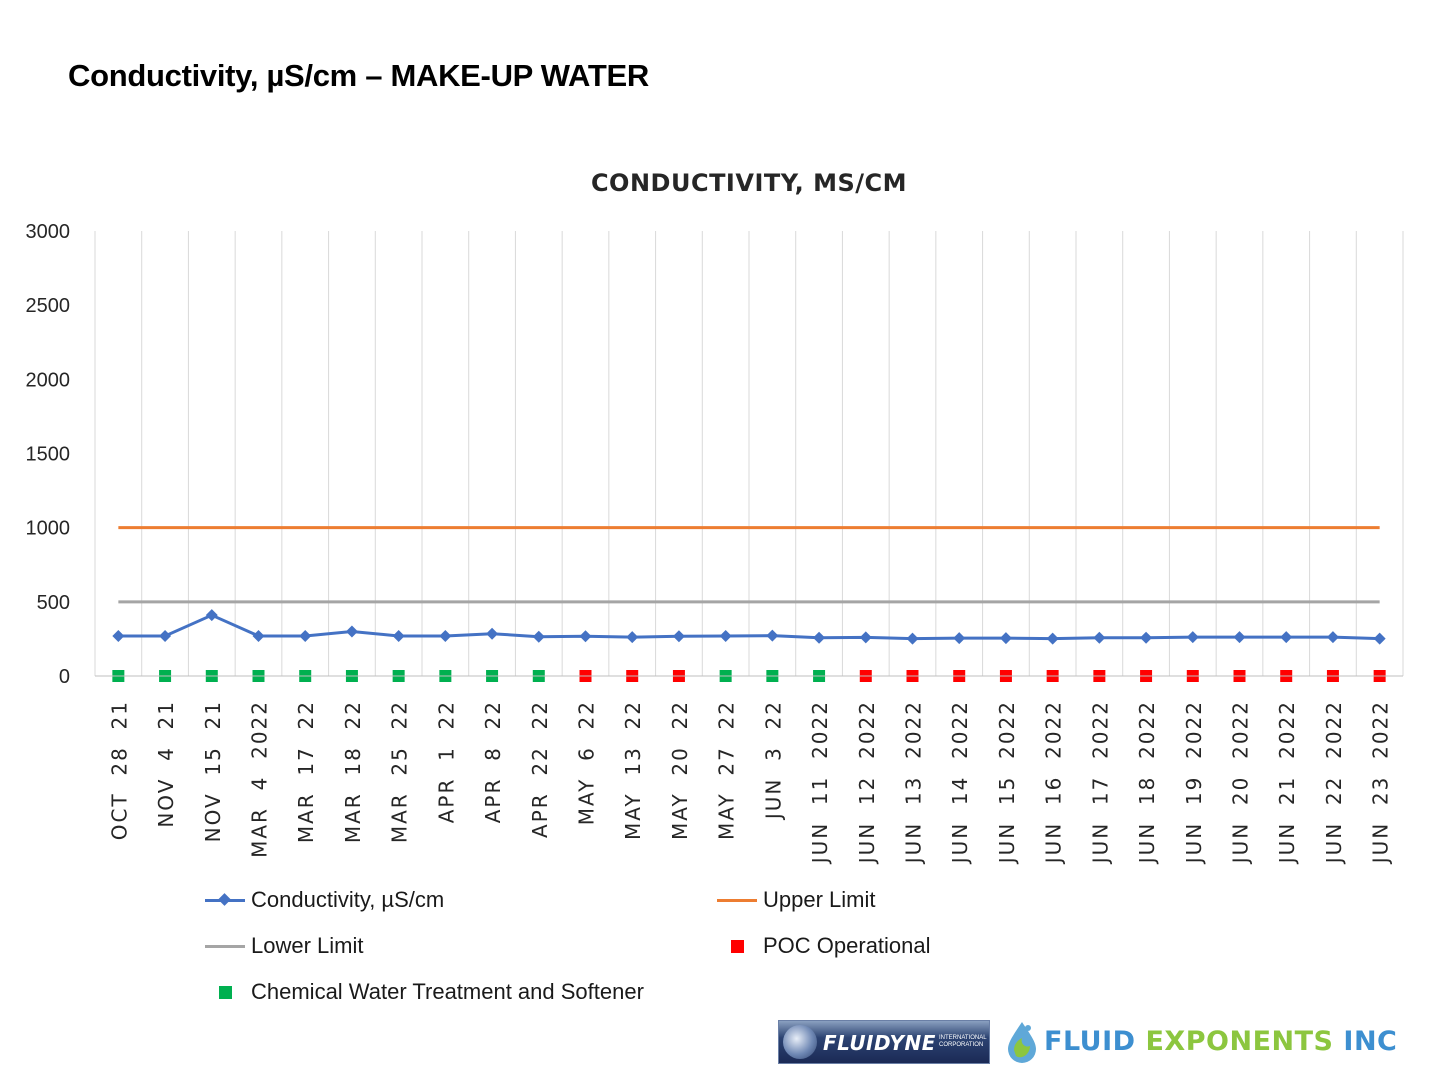  Describe the element at coordinates (587, 762) in the screenshot. I see `x-tick-label: MAY 6 22` at that location.